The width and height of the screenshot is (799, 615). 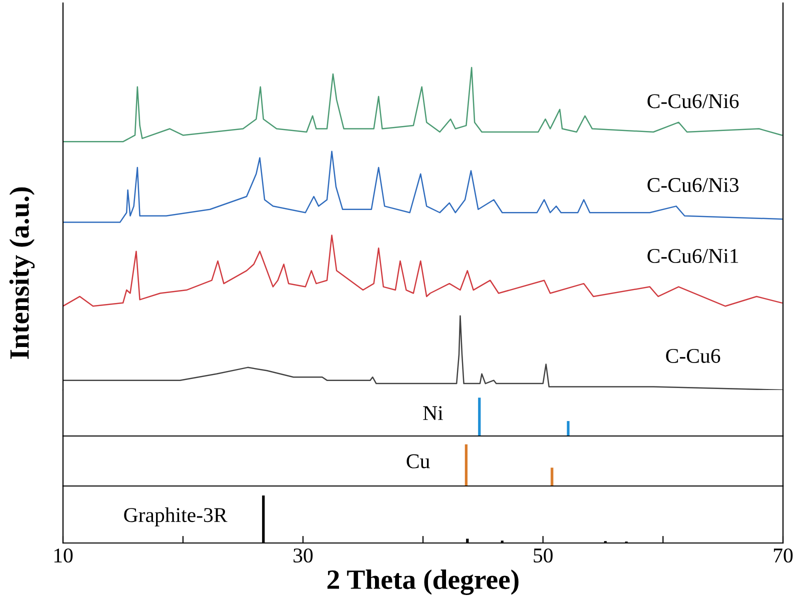 What do you see at coordinates (303, 555) in the screenshot?
I see `x-tick-label: 30` at bounding box center [303, 555].